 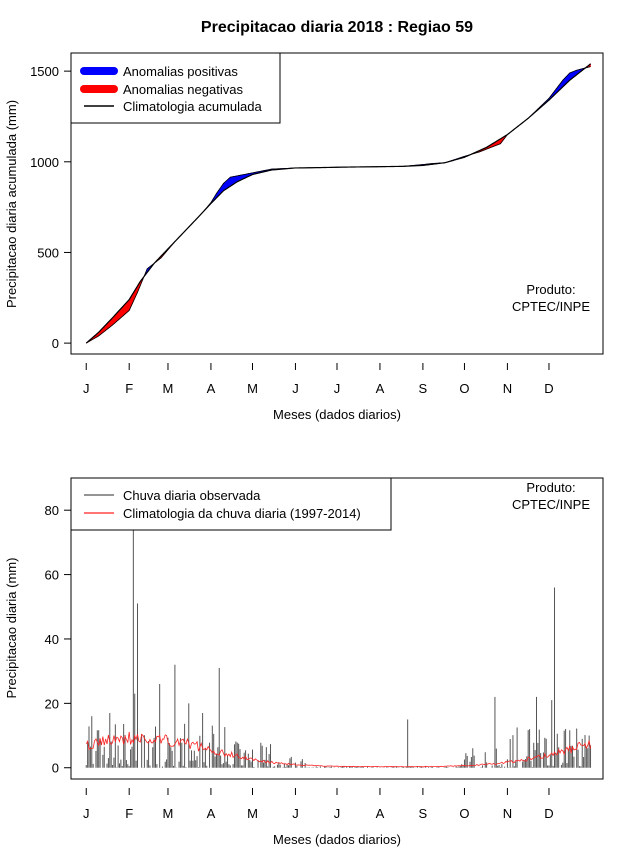 What do you see at coordinates (48, 252) in the screenshot?
I see `c1-y-tick-label: 500` at bounding box center [48, 252].